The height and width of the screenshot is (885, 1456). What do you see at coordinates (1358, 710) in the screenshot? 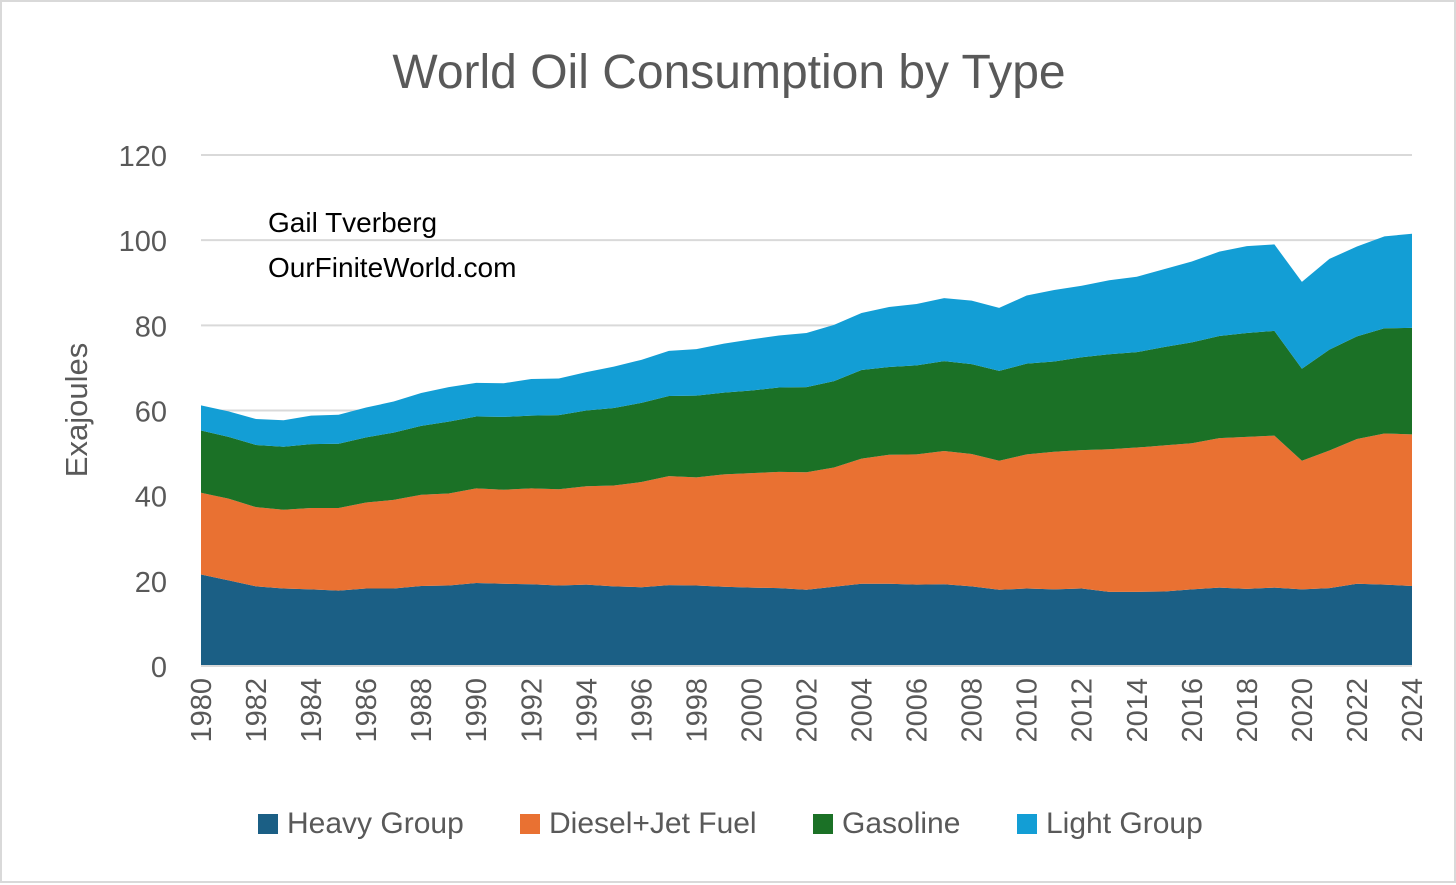
I see `x-tick-2022: 2022` at bounding box center [1358, 710].